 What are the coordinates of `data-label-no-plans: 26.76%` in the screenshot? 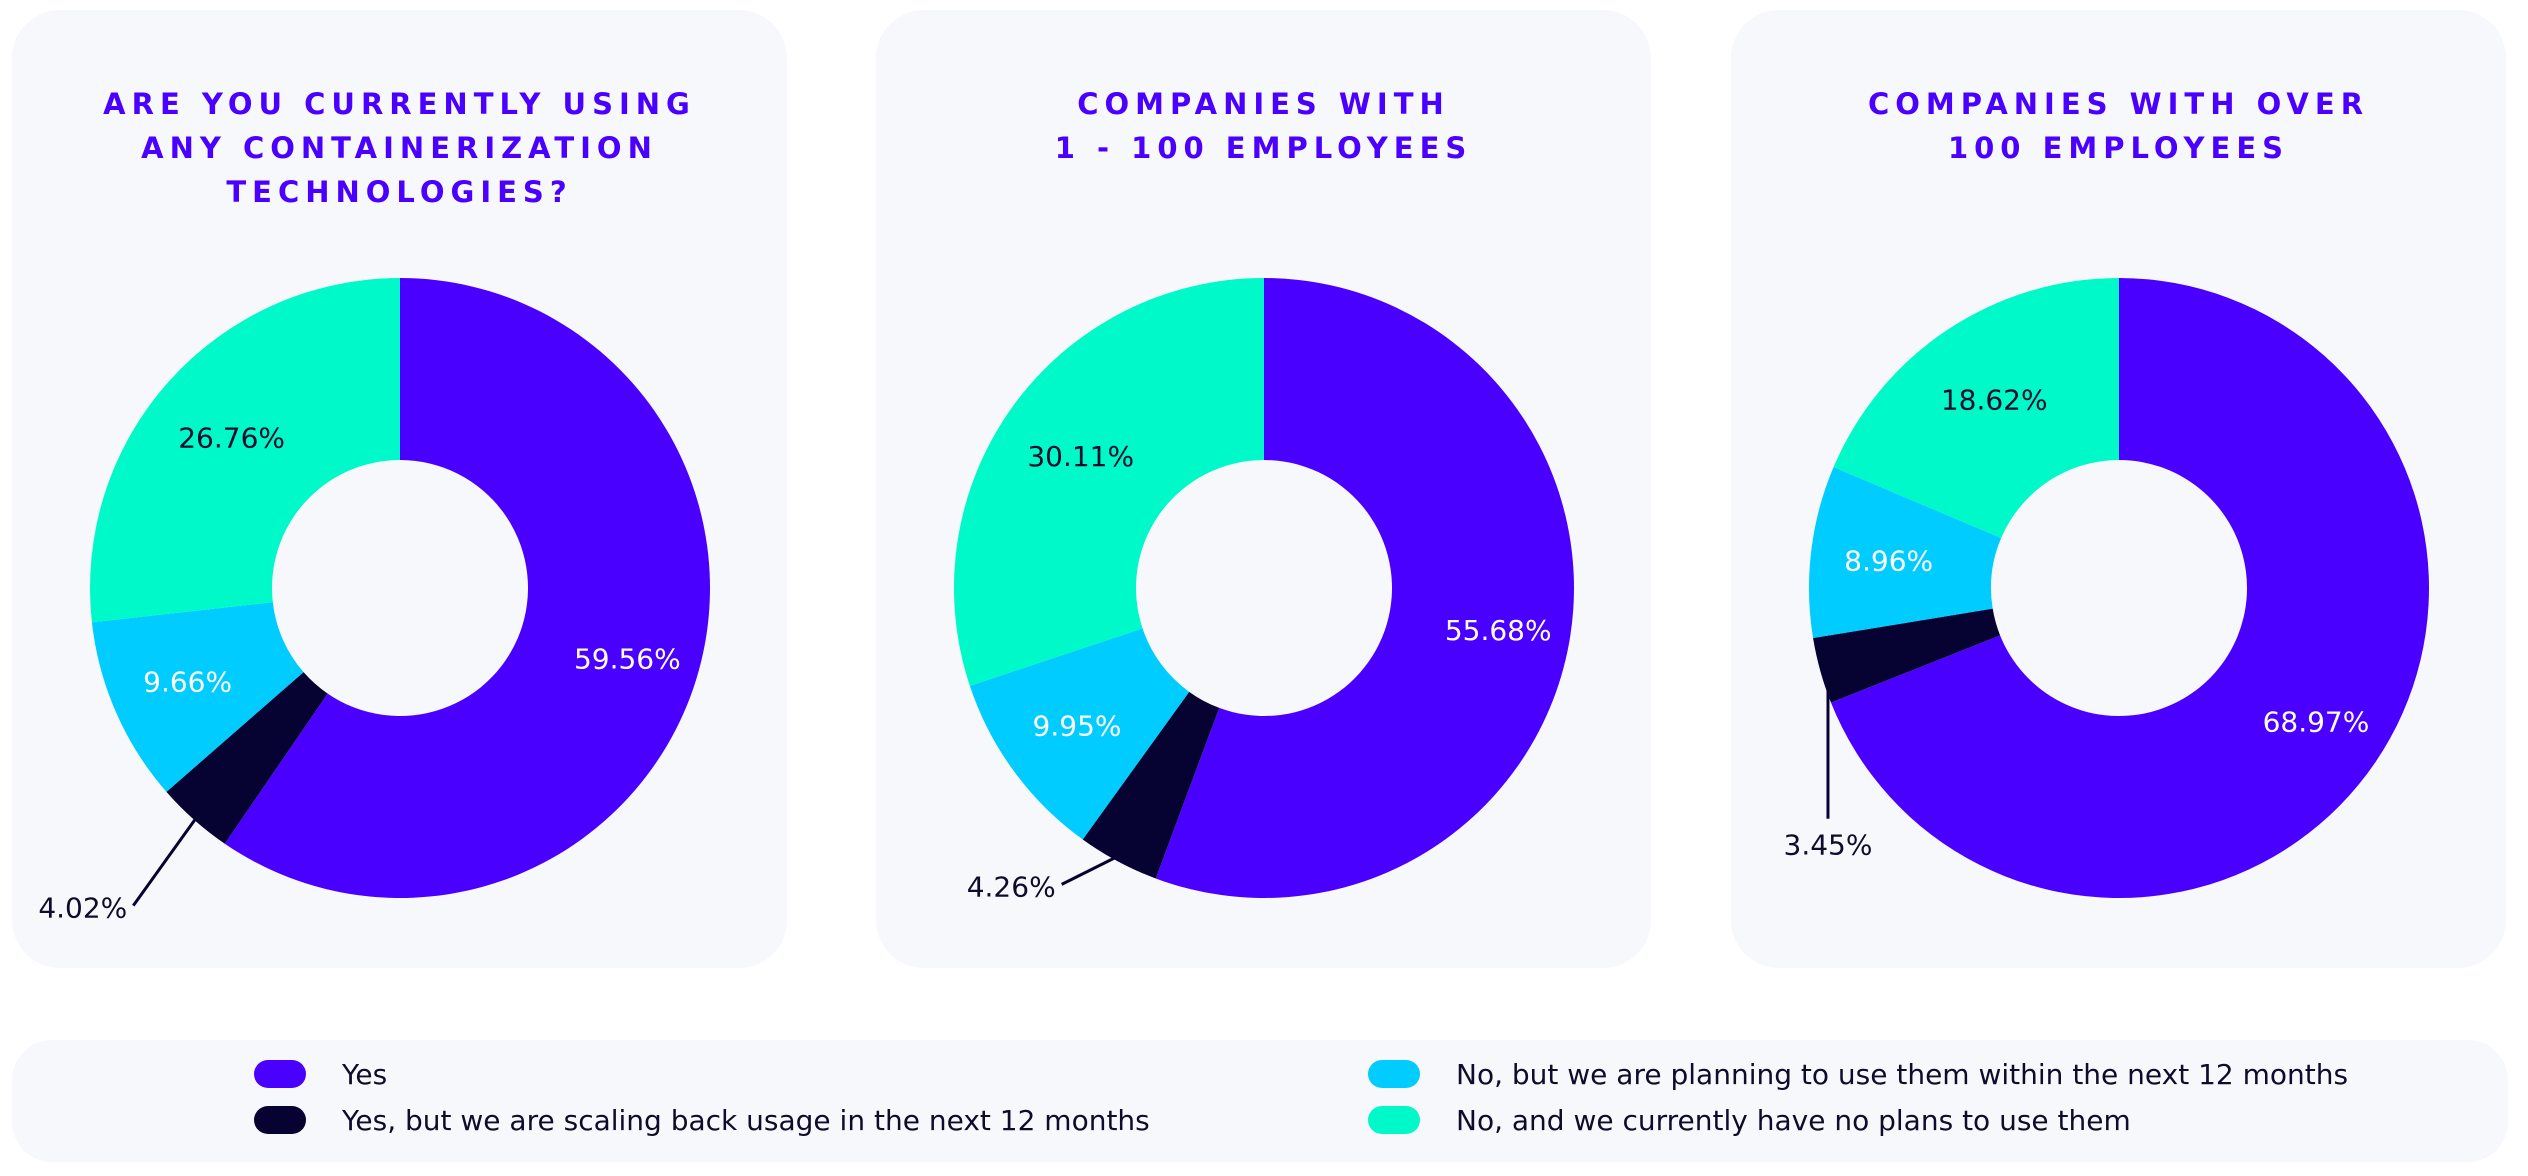 It's located at (231, 437).